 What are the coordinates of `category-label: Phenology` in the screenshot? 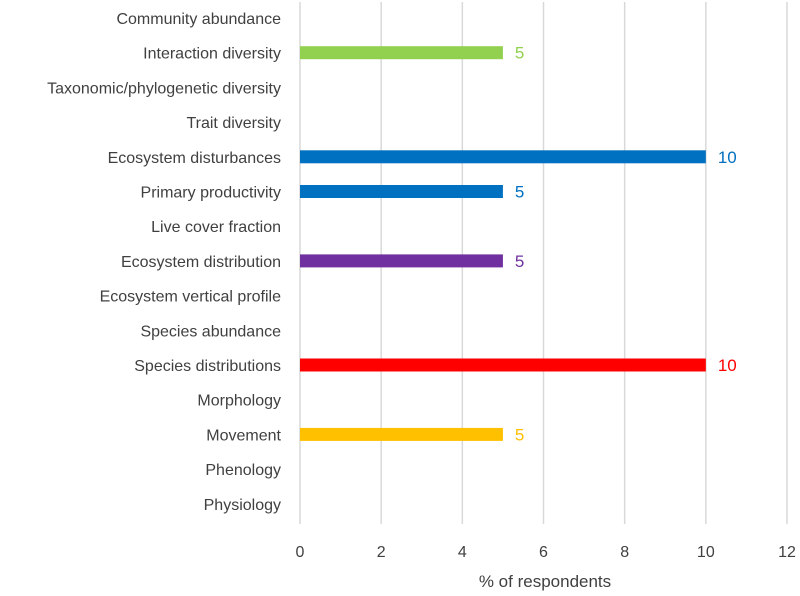 It's located at (243, 470).